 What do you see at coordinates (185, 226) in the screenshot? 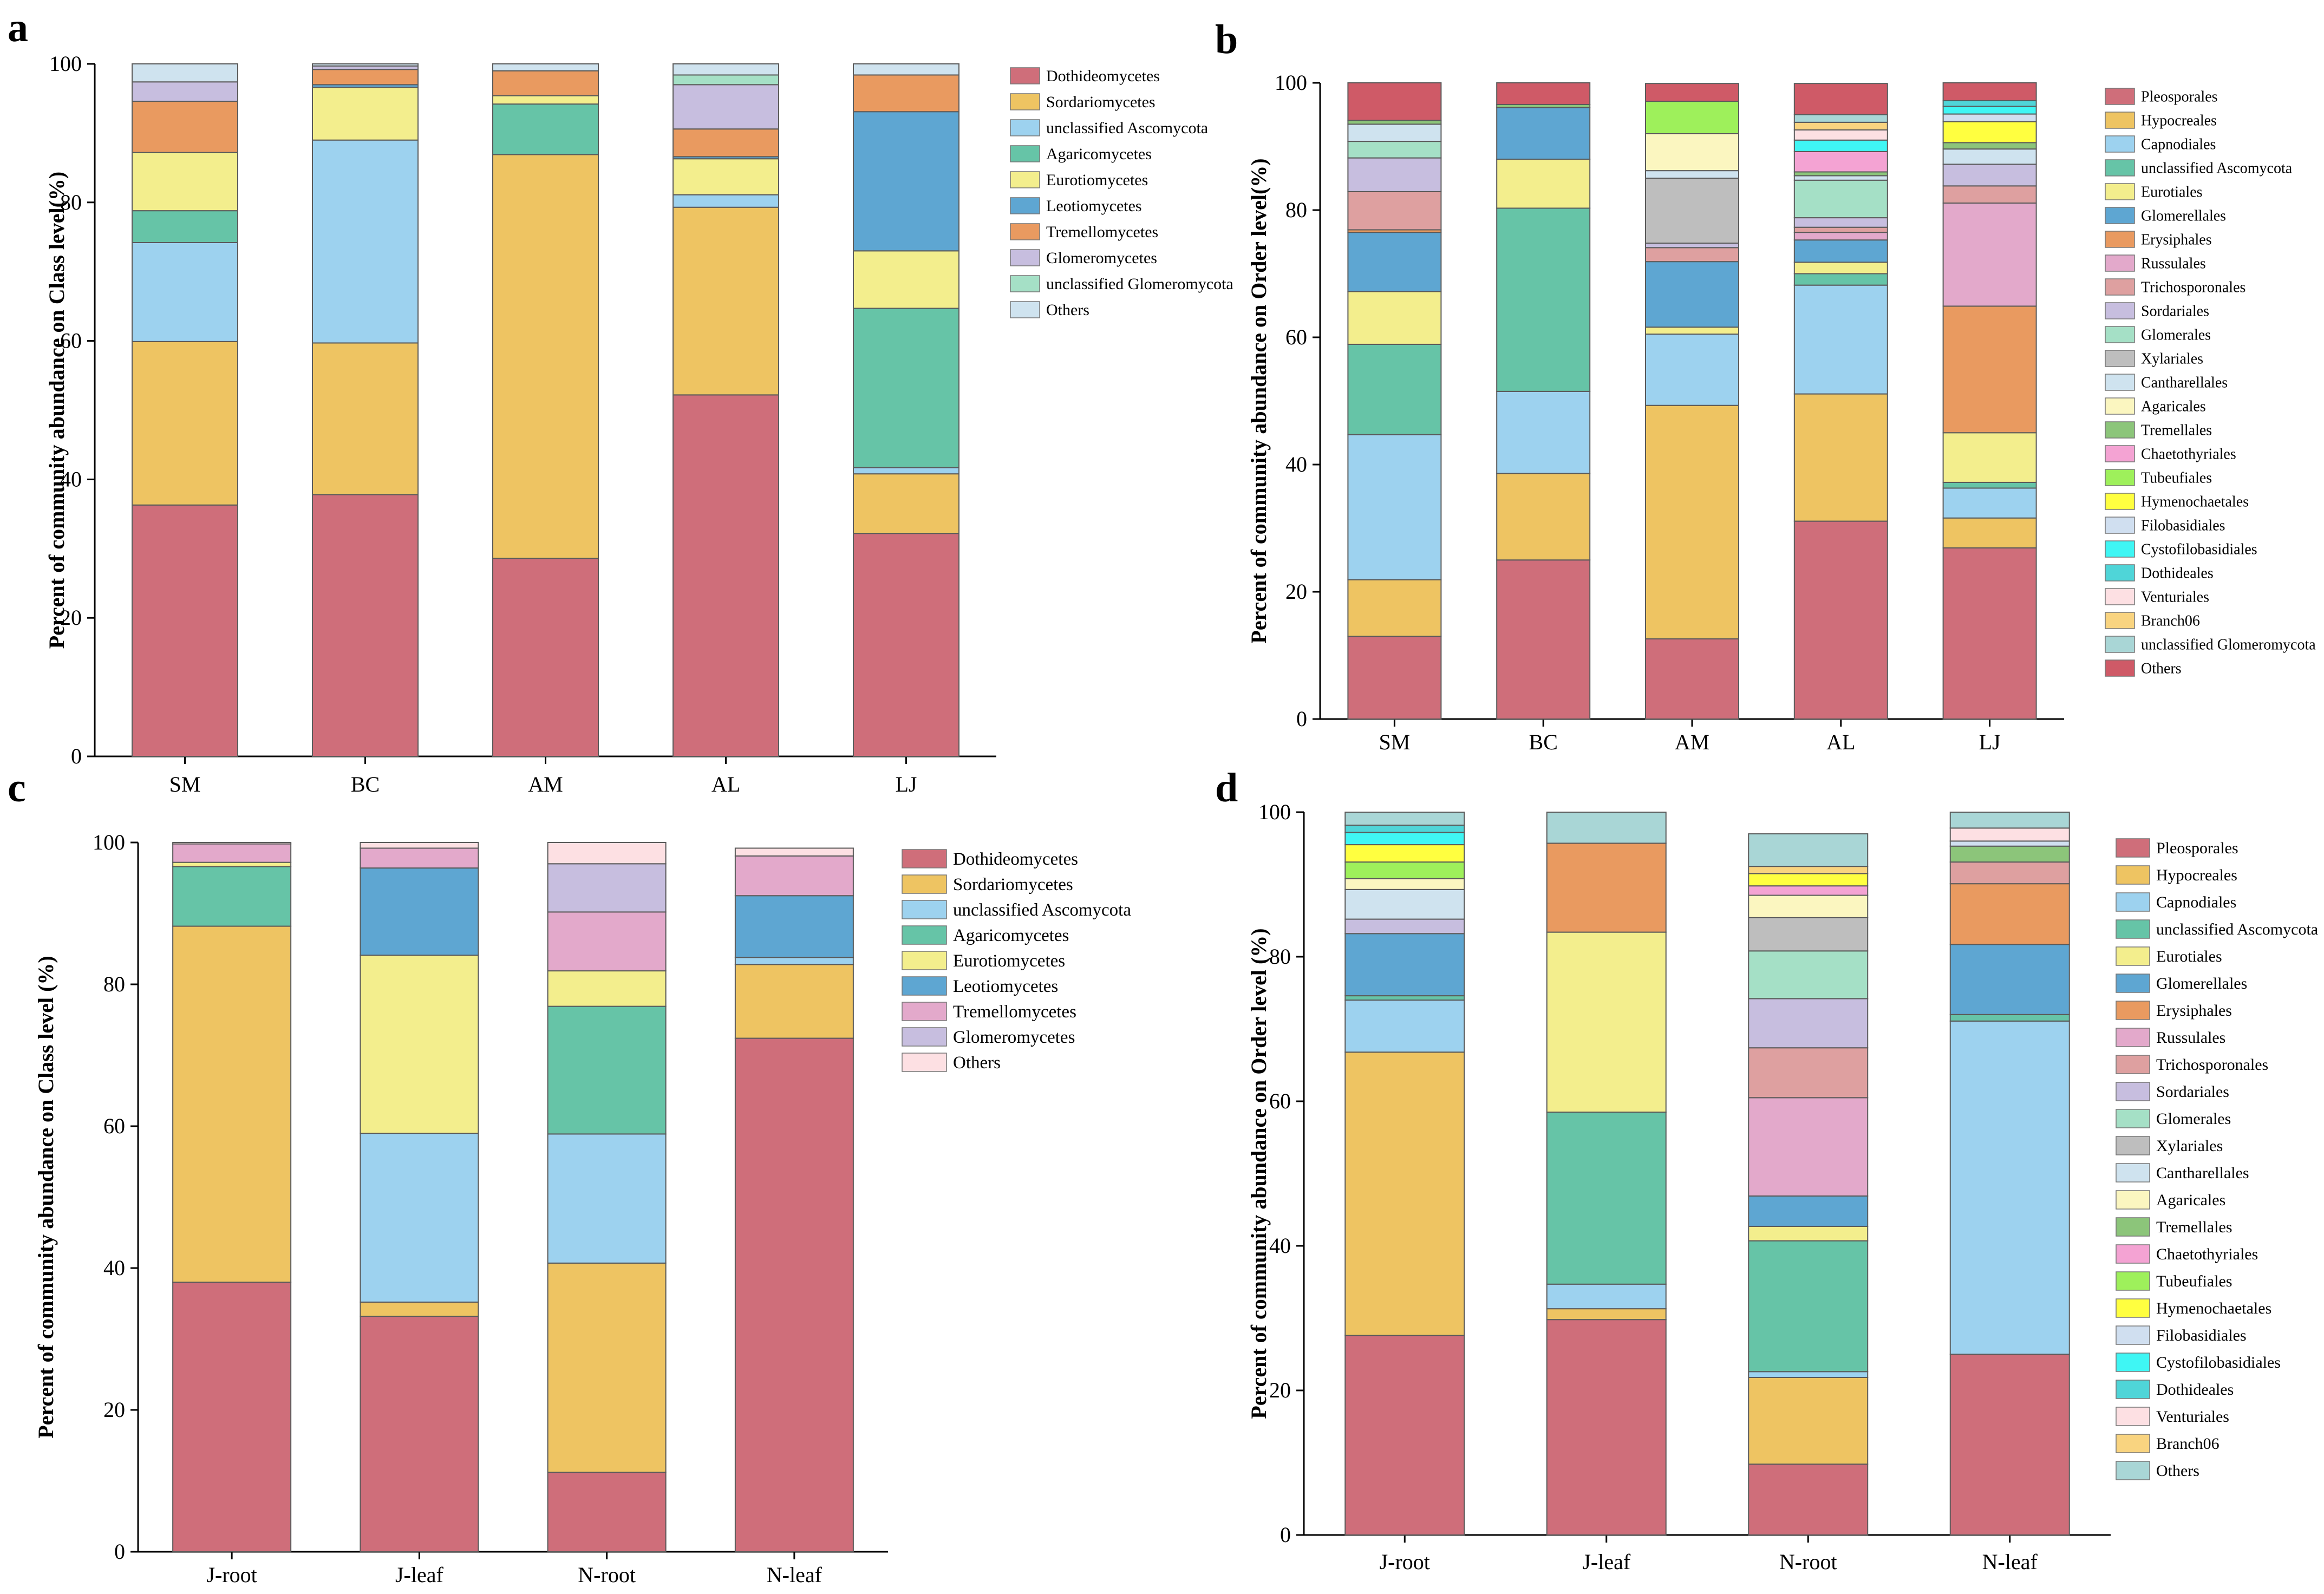
I see `bar-segment-sm-agaricomycetes` at bounding box center [185, 226].